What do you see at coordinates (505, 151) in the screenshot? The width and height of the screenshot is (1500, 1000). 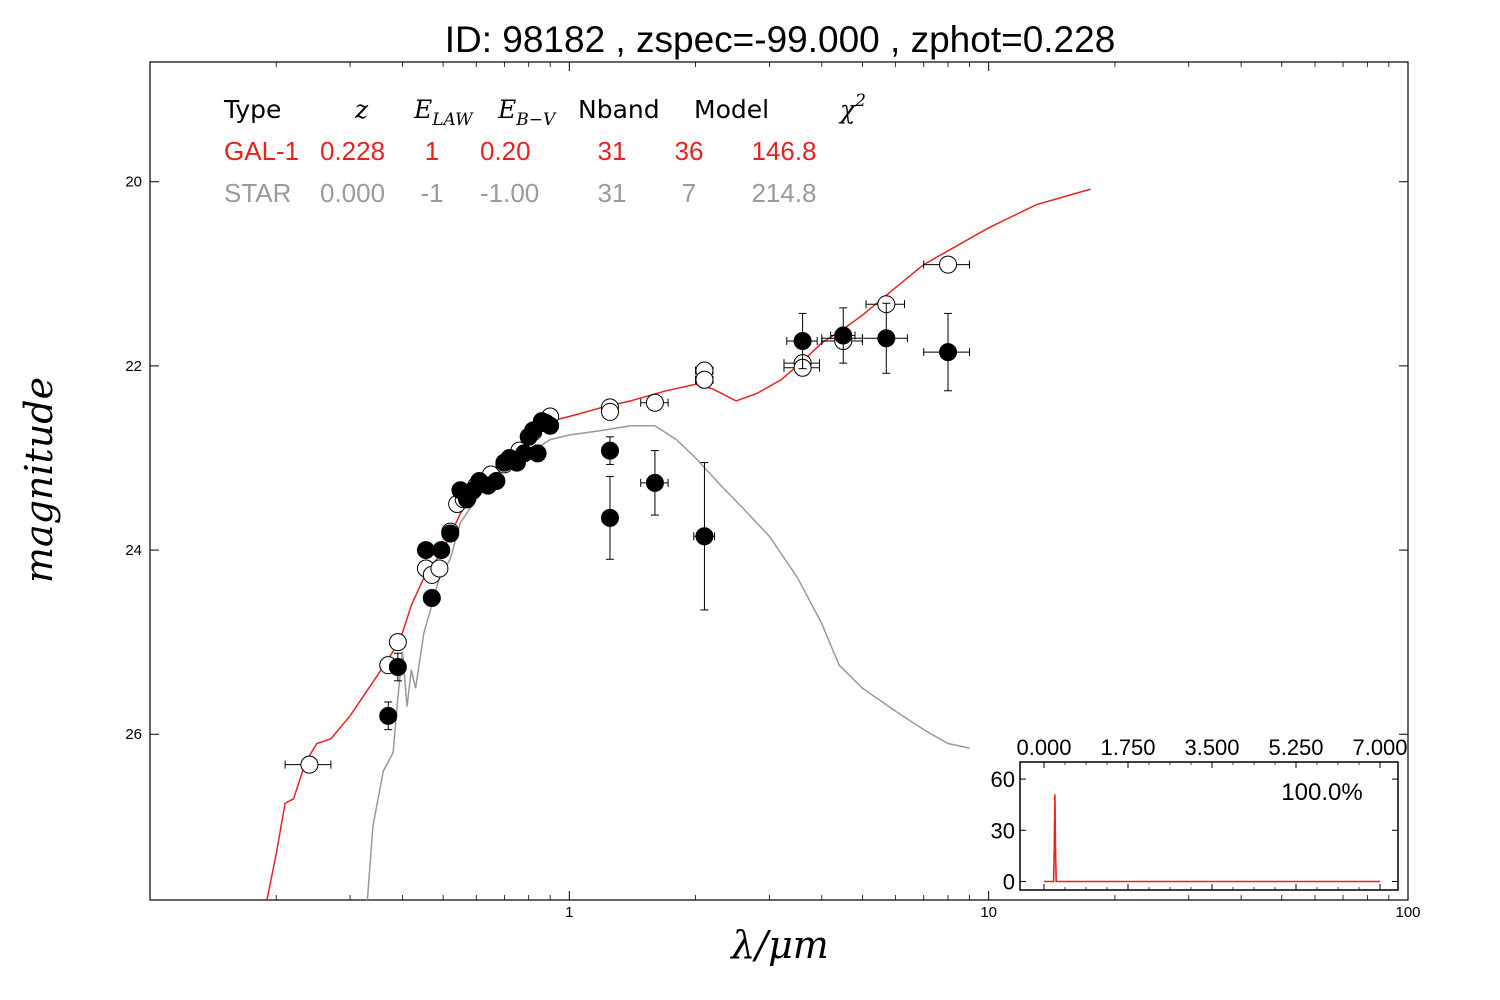 I see `fit-row-gal-1-cell: 0.20` at bounding box center [505, 151].